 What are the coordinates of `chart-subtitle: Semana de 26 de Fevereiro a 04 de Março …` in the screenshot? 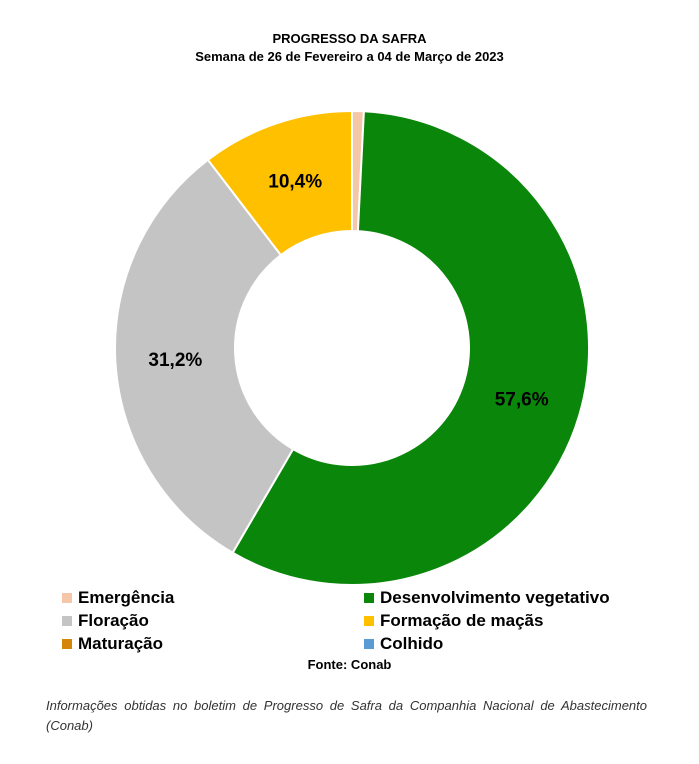 It's located at (349, 56).